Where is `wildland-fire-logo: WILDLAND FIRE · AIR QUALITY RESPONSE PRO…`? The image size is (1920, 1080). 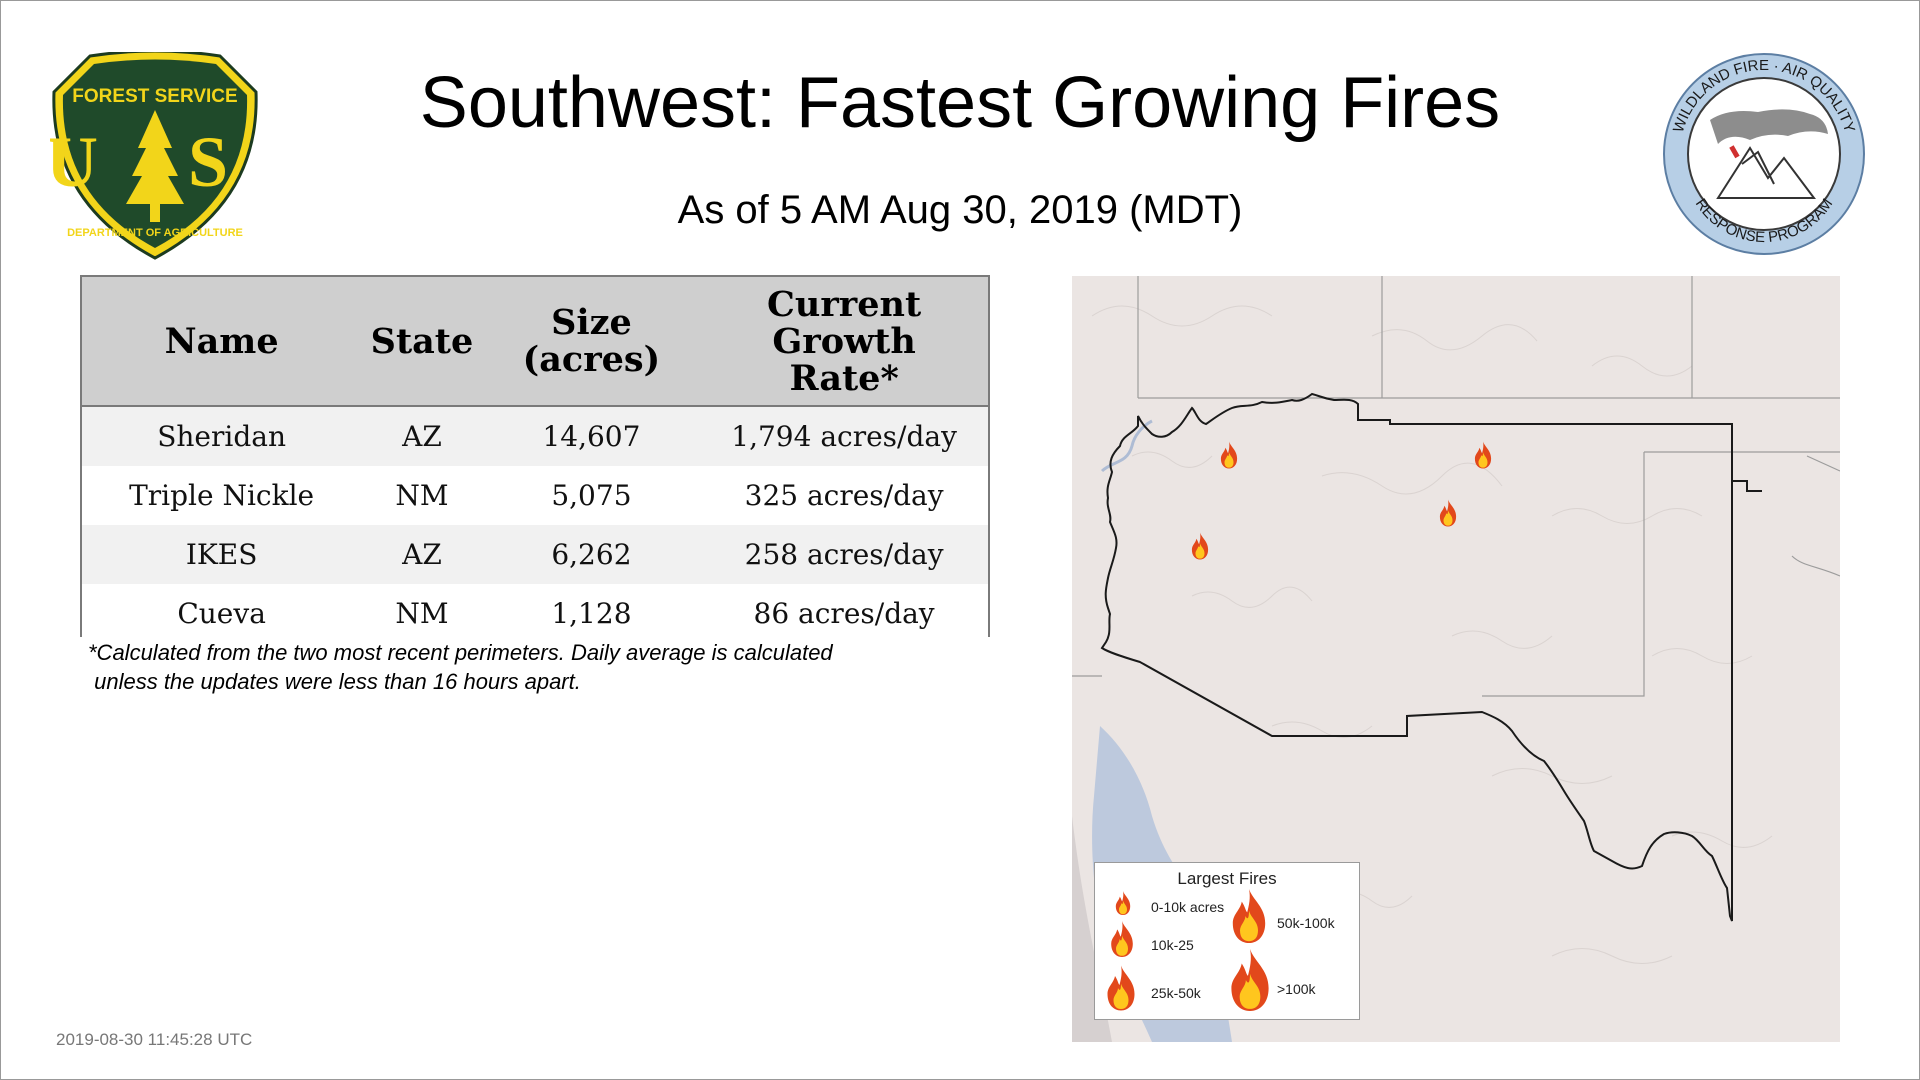
wildland-fire-logo: WILDLAND FIRE · AIR QUALITY RESPONSE PRO… is located at coordinates (1764, 154).